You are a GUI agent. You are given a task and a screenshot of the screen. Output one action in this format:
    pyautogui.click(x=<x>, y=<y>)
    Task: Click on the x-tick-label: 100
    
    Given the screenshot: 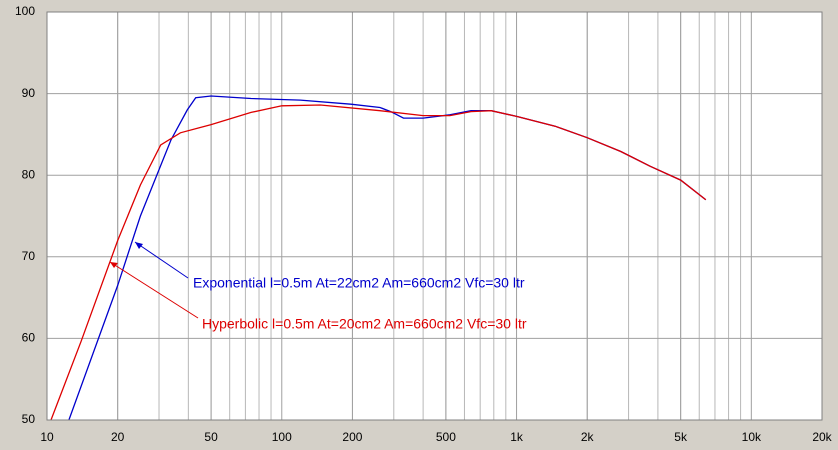 What is the action you would take?
    pyautogui.click(x=282, y=437)
    